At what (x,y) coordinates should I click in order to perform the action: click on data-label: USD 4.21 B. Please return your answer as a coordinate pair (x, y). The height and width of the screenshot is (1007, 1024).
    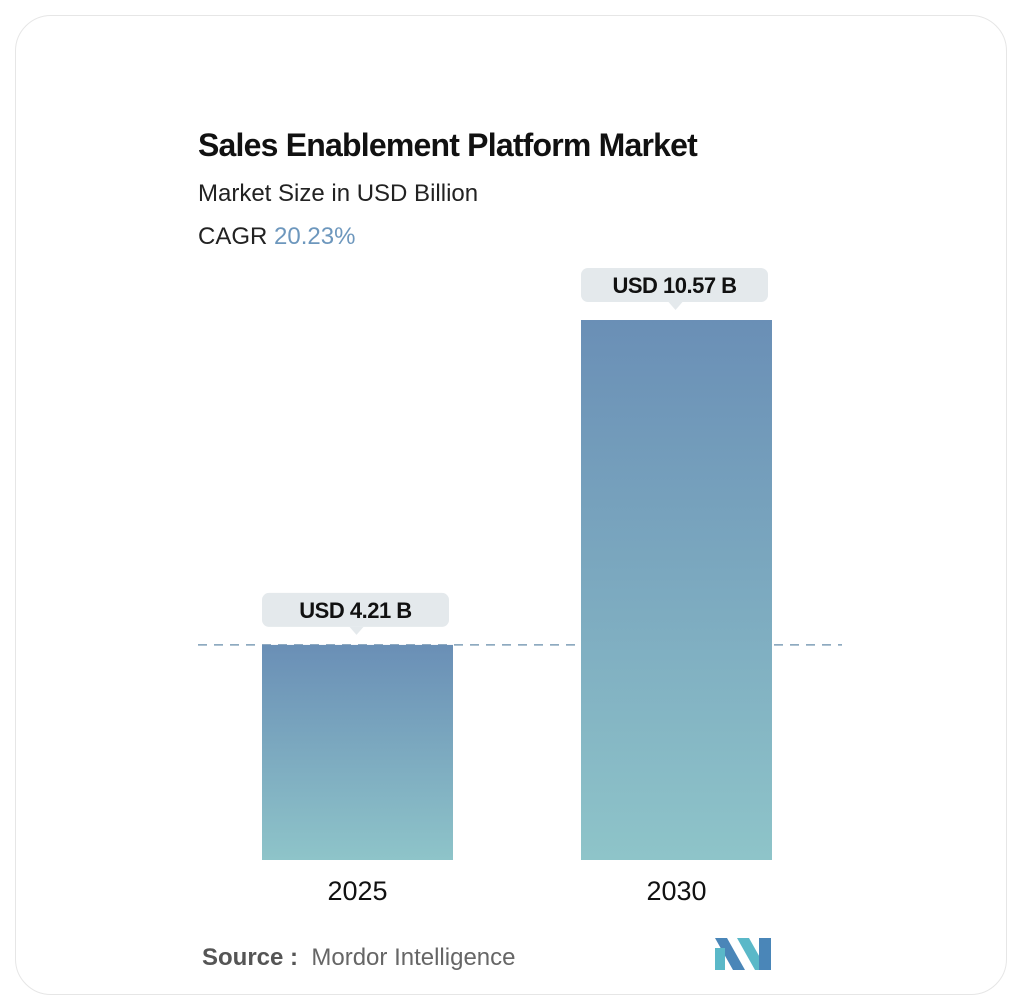
    Looking at the image, I should click on (355, 610).